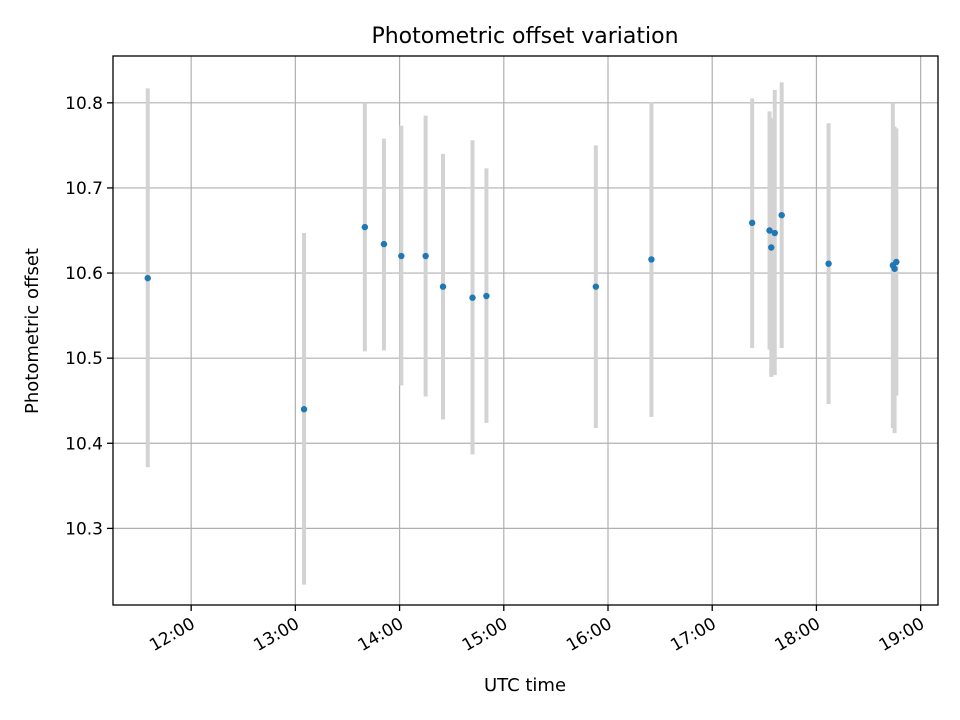 The image size is (960, 720). Describe the element at coordinates (84, 444) in the screenshot. I see `y-tick-label: 10.4` at that location.